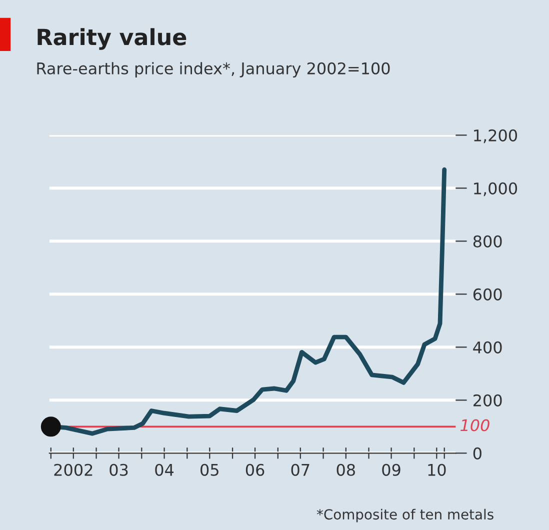 Image resolution: width=549 pixels, height=530 pixels. I want to click on x-tick-label: 04, so click(164, 470).